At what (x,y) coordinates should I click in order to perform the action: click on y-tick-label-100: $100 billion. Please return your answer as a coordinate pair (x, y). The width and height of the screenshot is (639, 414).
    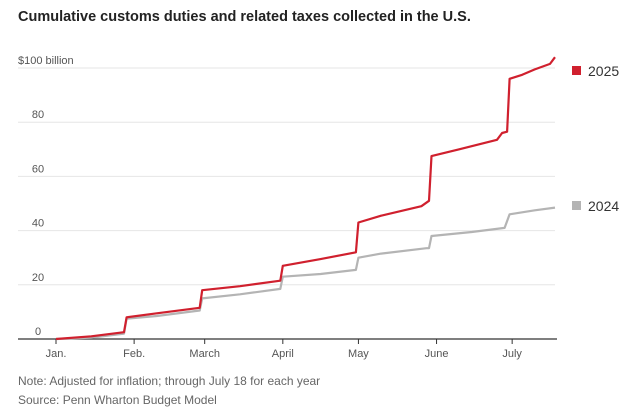
    Looking at the image, I should click on (46, 61).